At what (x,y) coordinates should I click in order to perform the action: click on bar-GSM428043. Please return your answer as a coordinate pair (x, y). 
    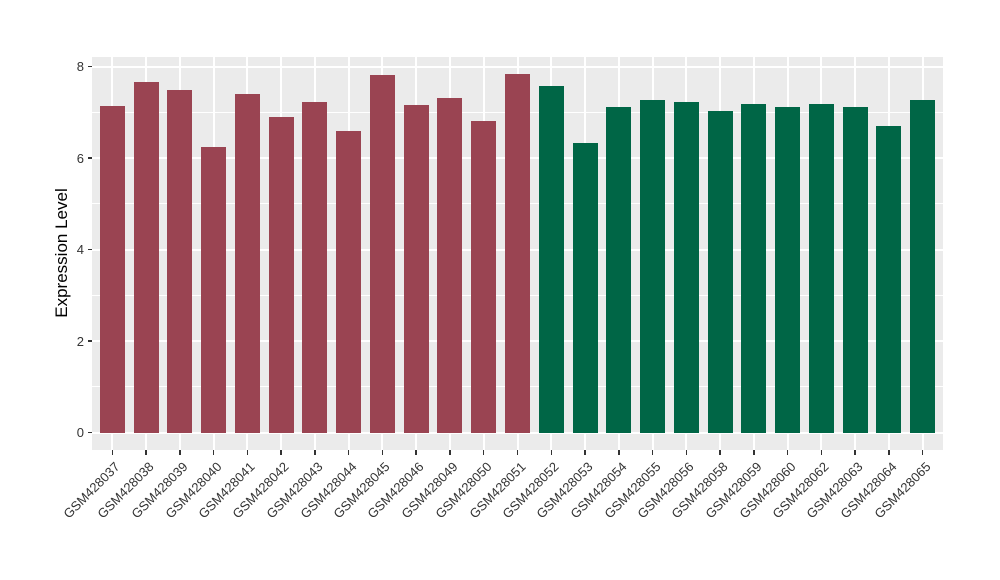
    Looking at the image, I should click on (315, 267).